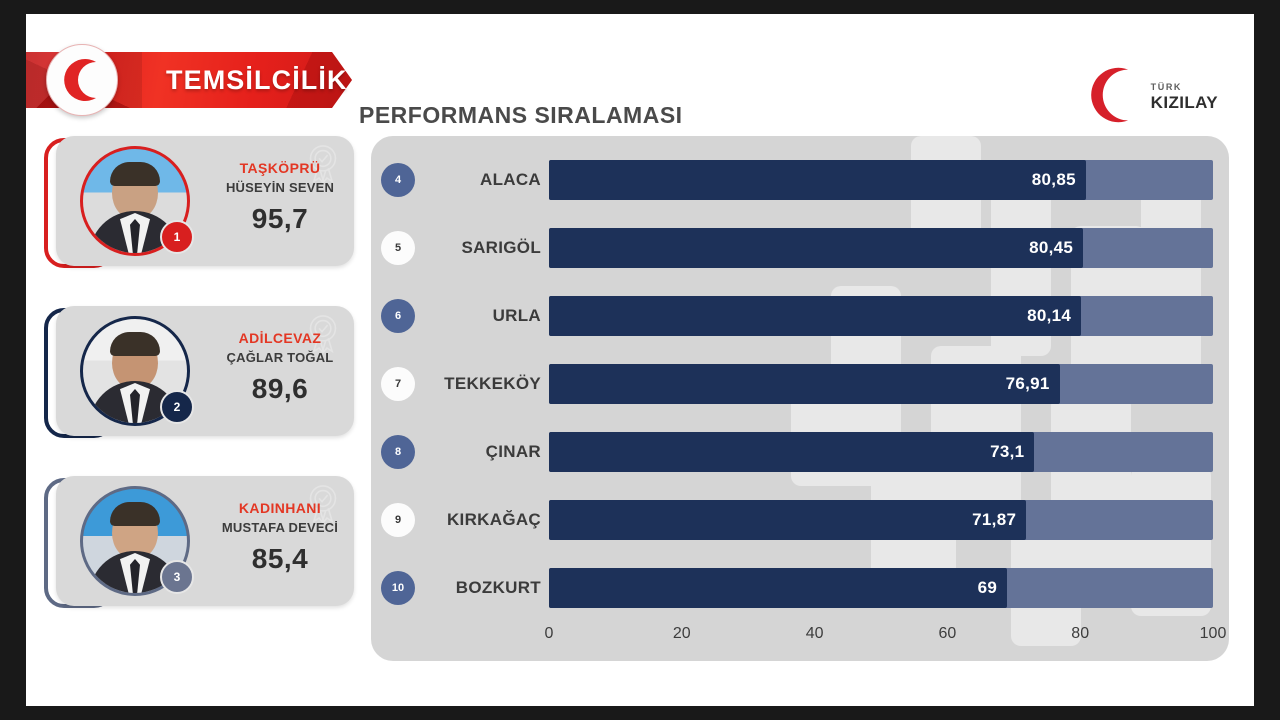  I want to click on axis-tick-label: 60, so click(947, 633).